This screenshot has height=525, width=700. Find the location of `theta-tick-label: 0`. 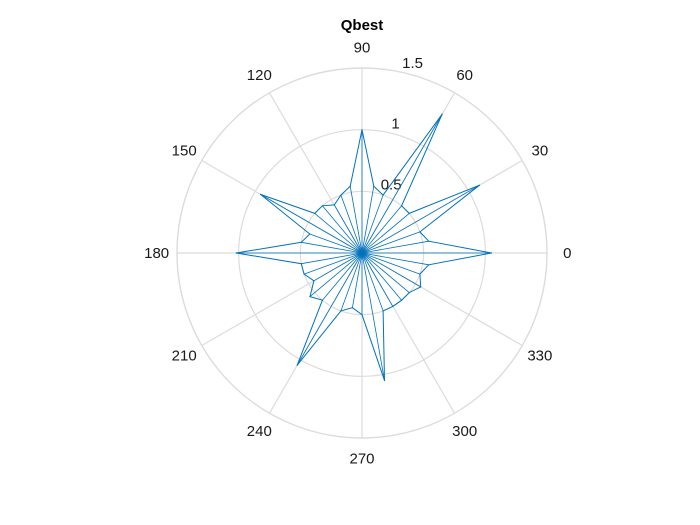

theta-tick-label: 0 is located at coordinates (567, 253).